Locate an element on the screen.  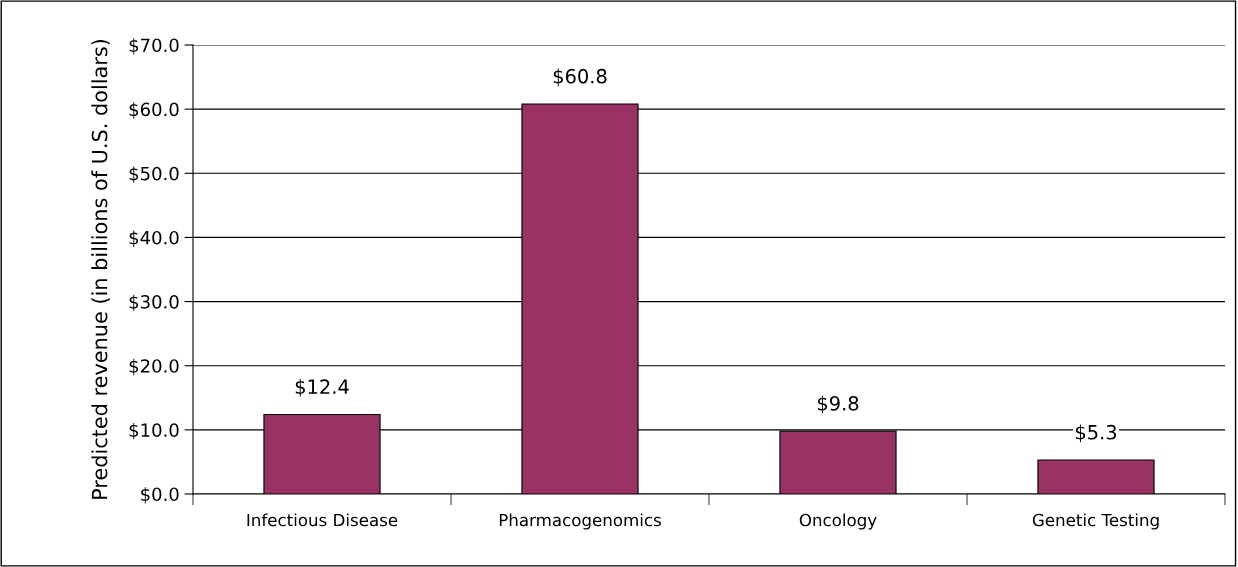
x-tick-label: Genetic Testing is located at coordinates (1095, 521).